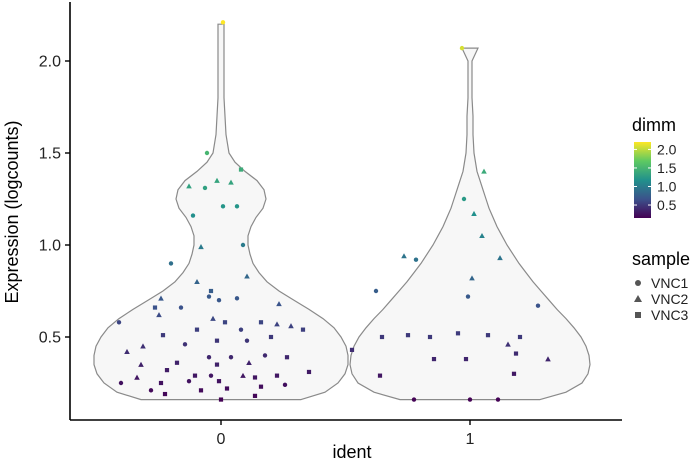 The image size is (698, 465). Describe the element at coordinates (670, 283) in the screenshot. I see `shape-legend-label-0: VNC1` at that location.